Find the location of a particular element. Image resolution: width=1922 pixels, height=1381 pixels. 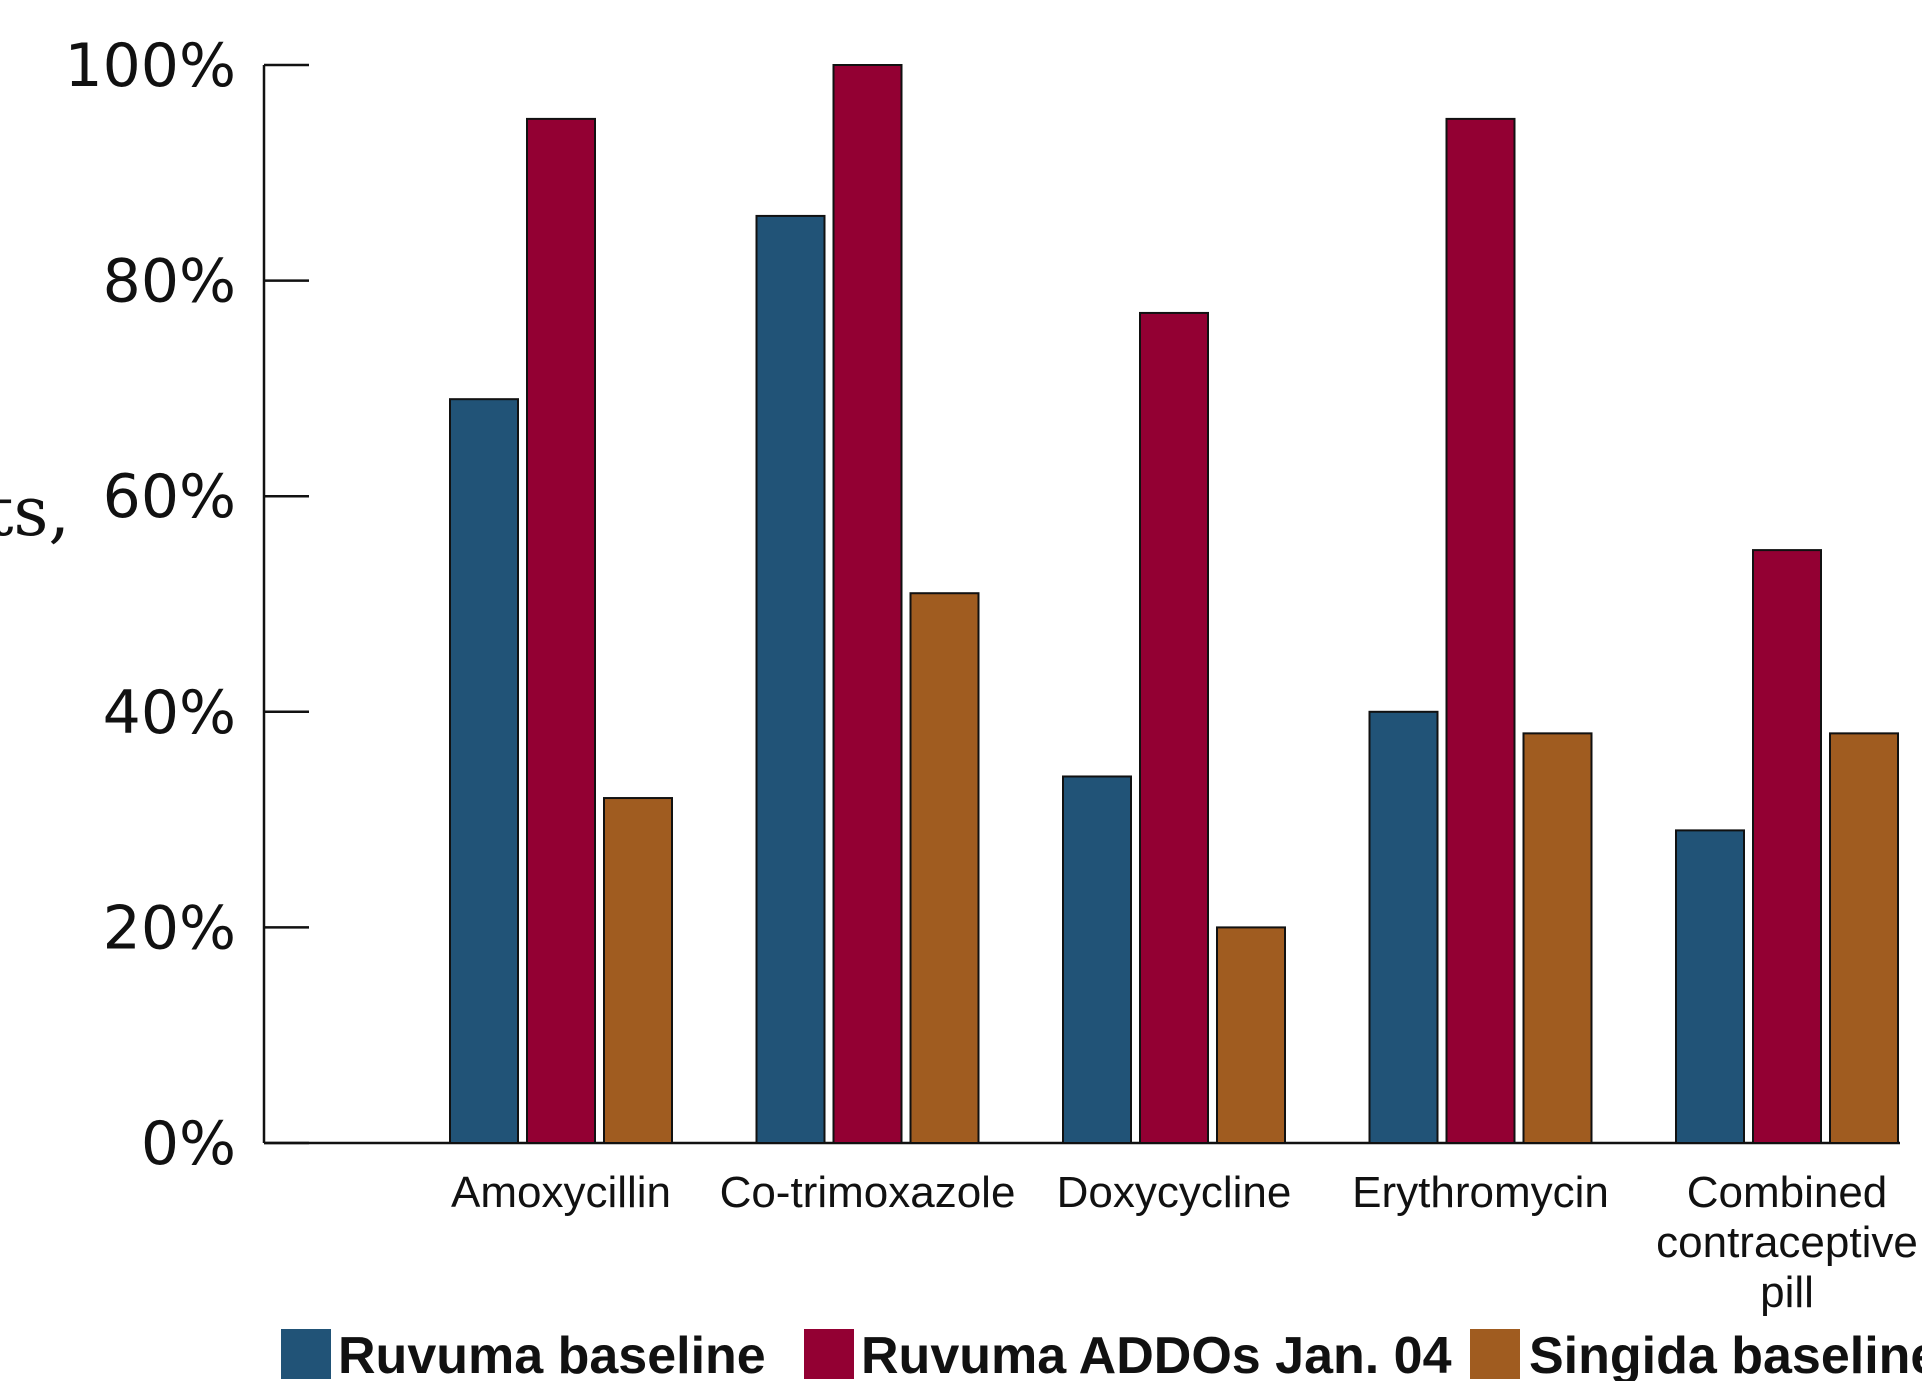

legend-label: Ruvuma baseline is located at coordinates (552, 1354).